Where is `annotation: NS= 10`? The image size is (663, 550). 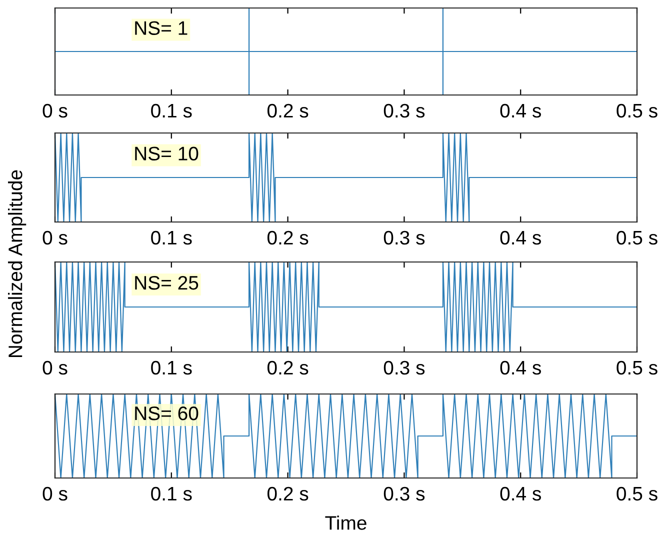
annotation: NS= 10 is located at coordinates (166, 153).